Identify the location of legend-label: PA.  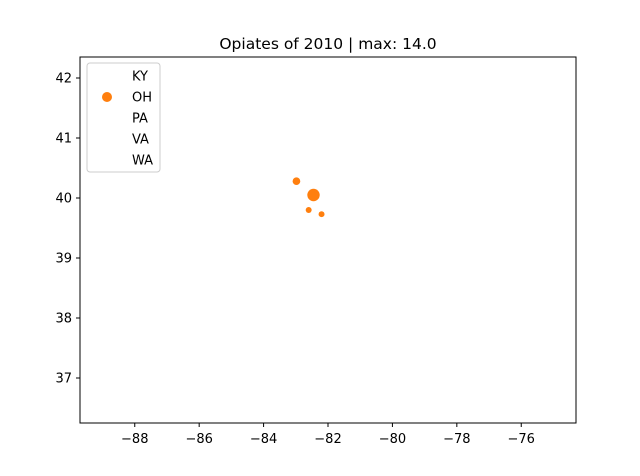
(140, 119).